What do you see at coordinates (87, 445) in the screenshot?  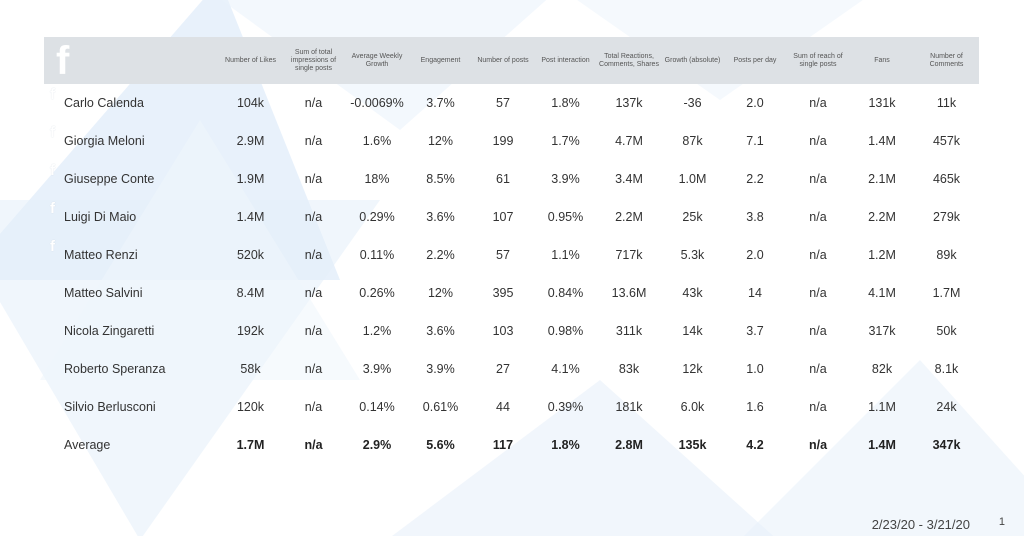 I see `politician-name: Average` at bounding box center [87, 445].